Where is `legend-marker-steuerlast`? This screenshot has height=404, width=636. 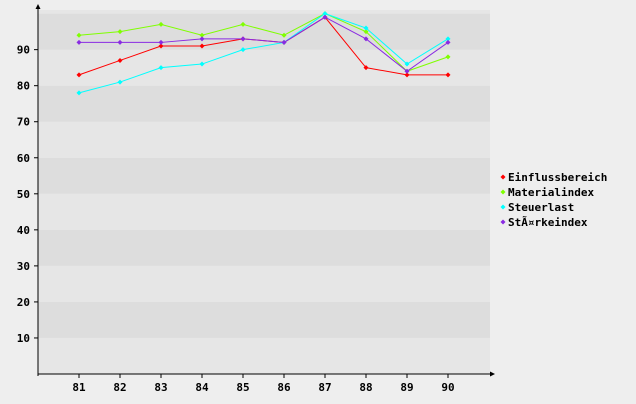 legend-marker-steuerlast is located at coordinates (503, 207).